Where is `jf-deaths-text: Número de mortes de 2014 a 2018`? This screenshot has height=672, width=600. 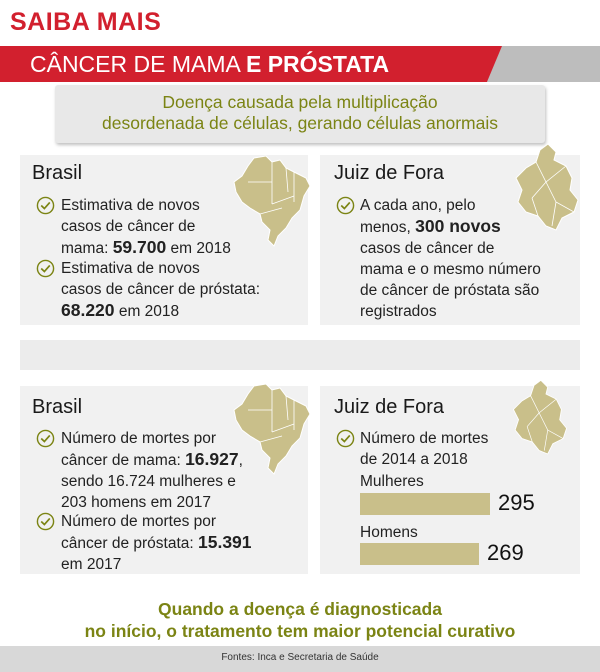
jf-deaths-text: Número de mortes de 2014 a 2018 is located at coordinates (424, 449).